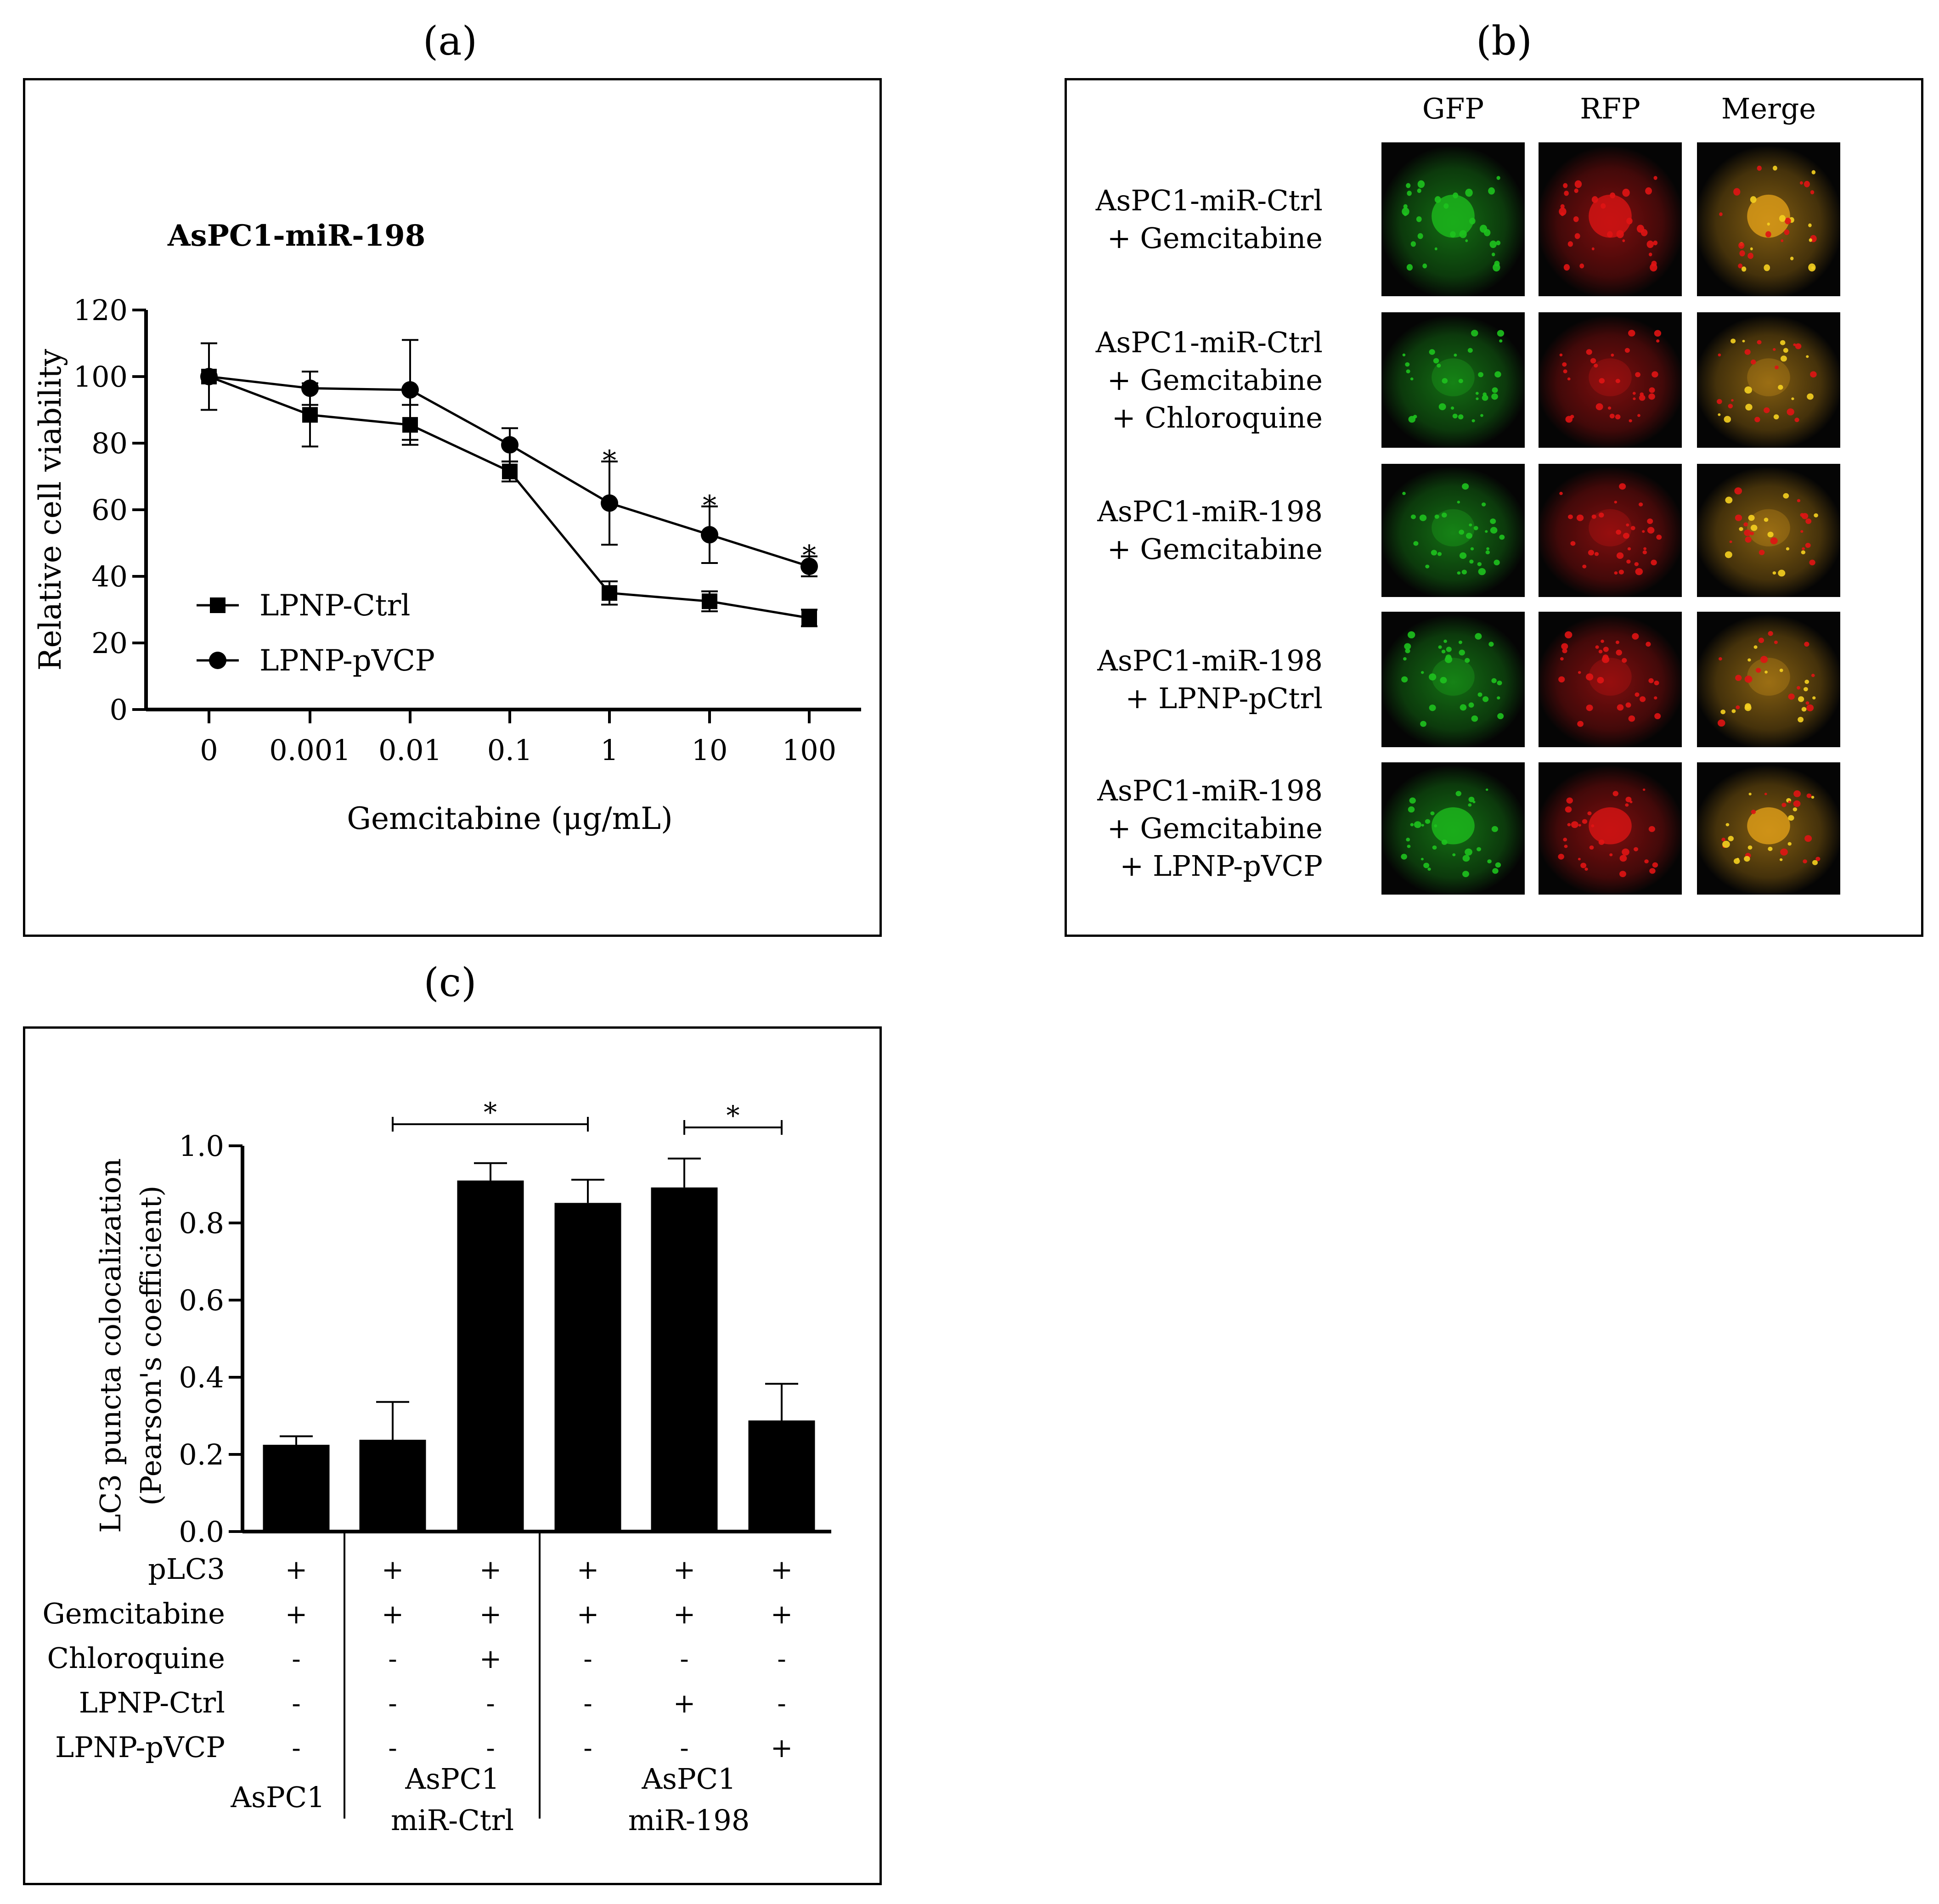  I want to click on cell-body, so click(1610, 381).